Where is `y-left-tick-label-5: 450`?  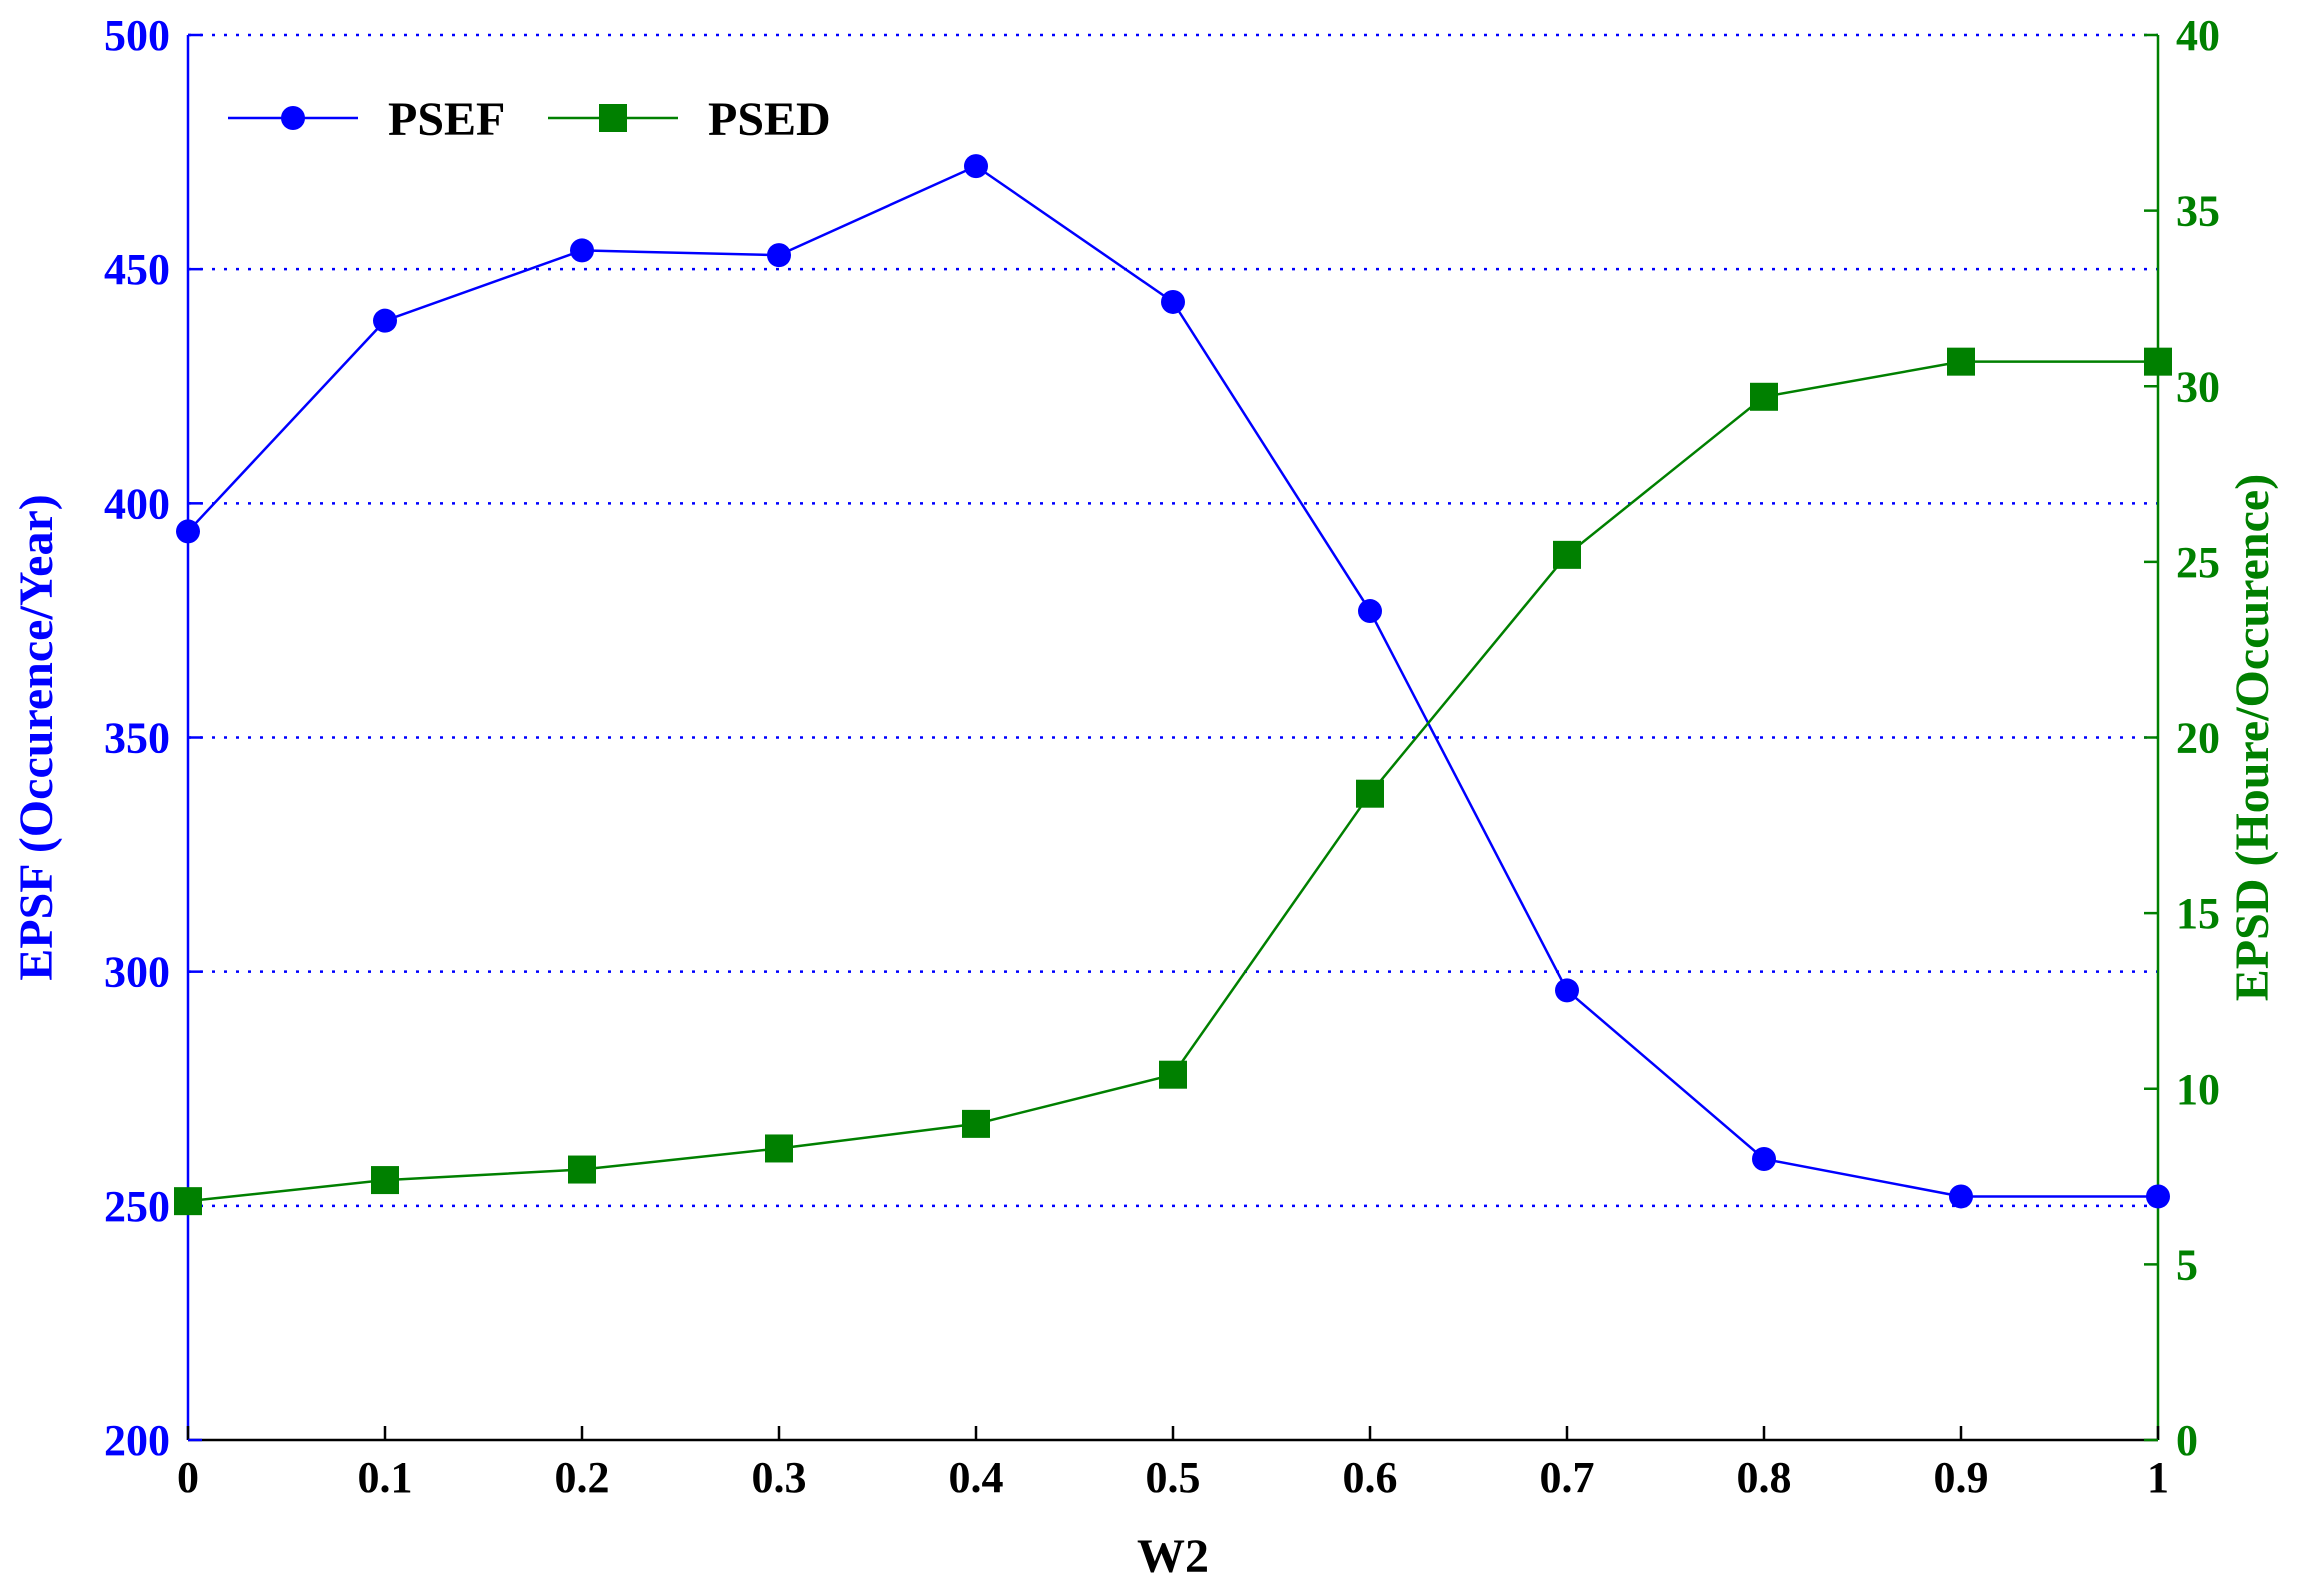
y-left-tick-label-5: 450 is located at coordinates (137, 269).